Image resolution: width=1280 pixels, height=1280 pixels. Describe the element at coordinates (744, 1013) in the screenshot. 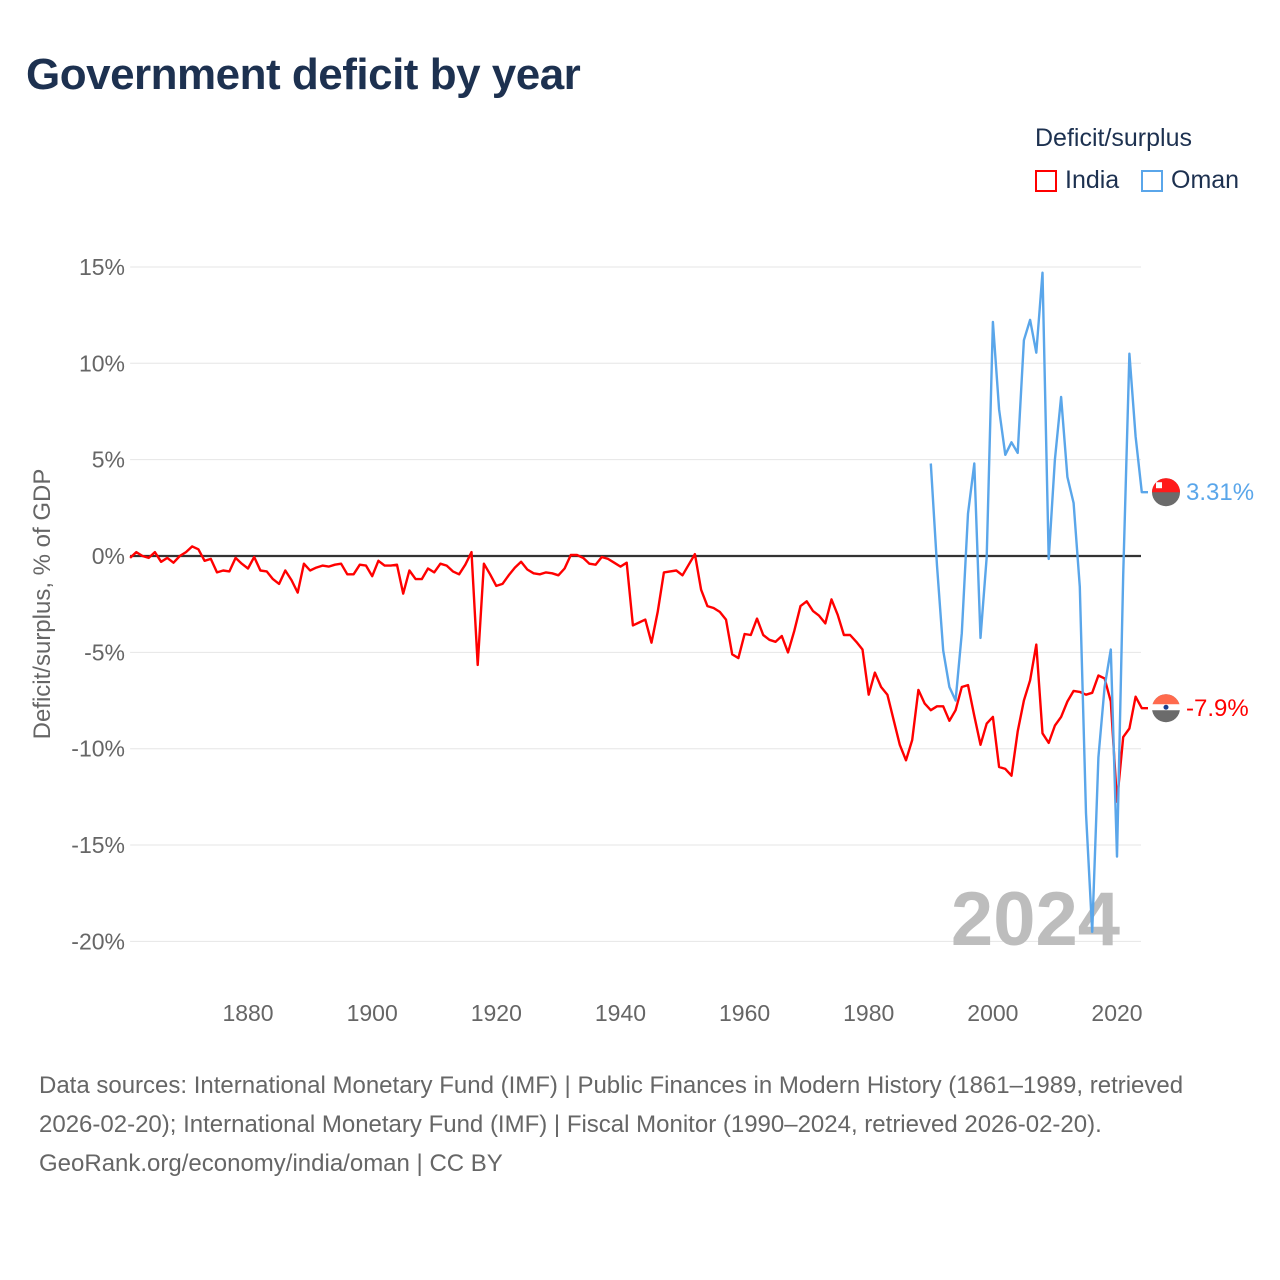

I see `x-tick-label: 1960` at that location.